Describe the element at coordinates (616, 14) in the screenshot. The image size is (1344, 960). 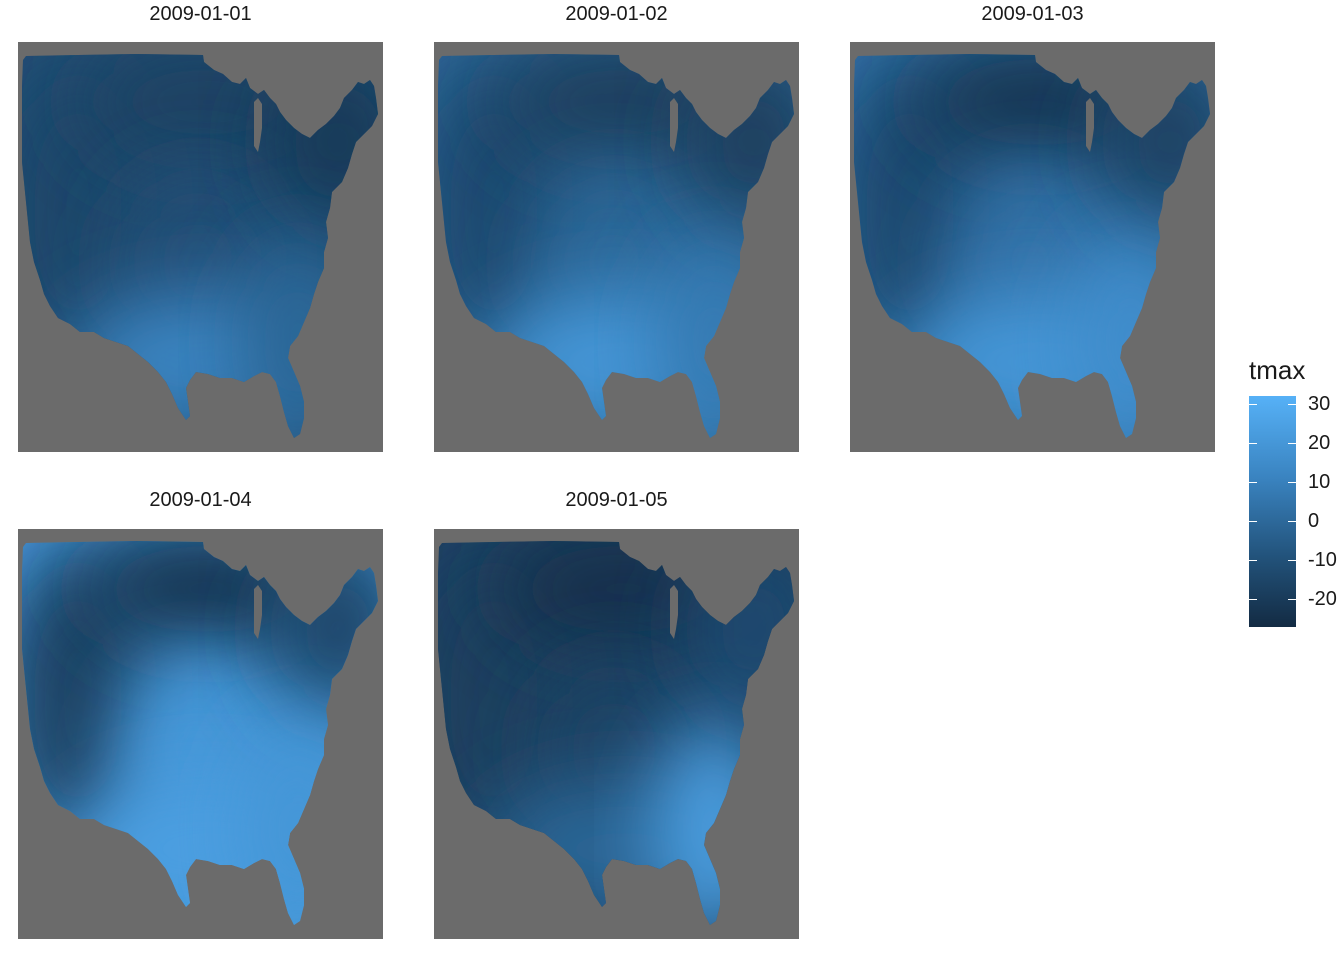
I see `facet-title: 2009-01-02` at that location.